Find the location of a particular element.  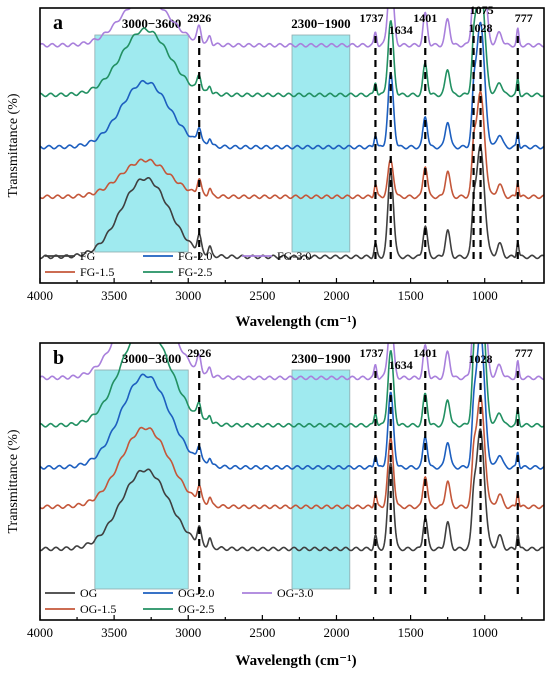

series-line-og-2.5 is located at coordinates (292, 385).